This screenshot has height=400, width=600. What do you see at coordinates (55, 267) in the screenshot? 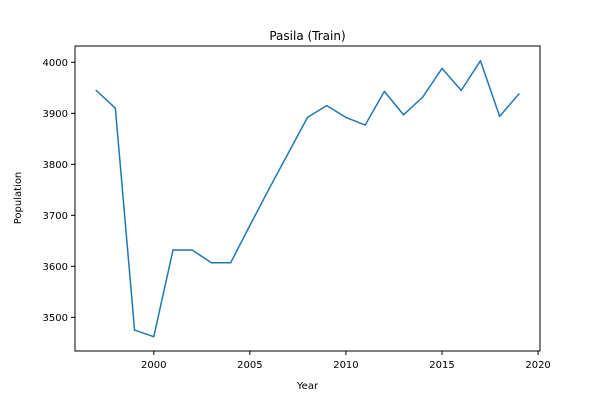
I see `y-tick-label: 3600` at bounding box center [55, 267].